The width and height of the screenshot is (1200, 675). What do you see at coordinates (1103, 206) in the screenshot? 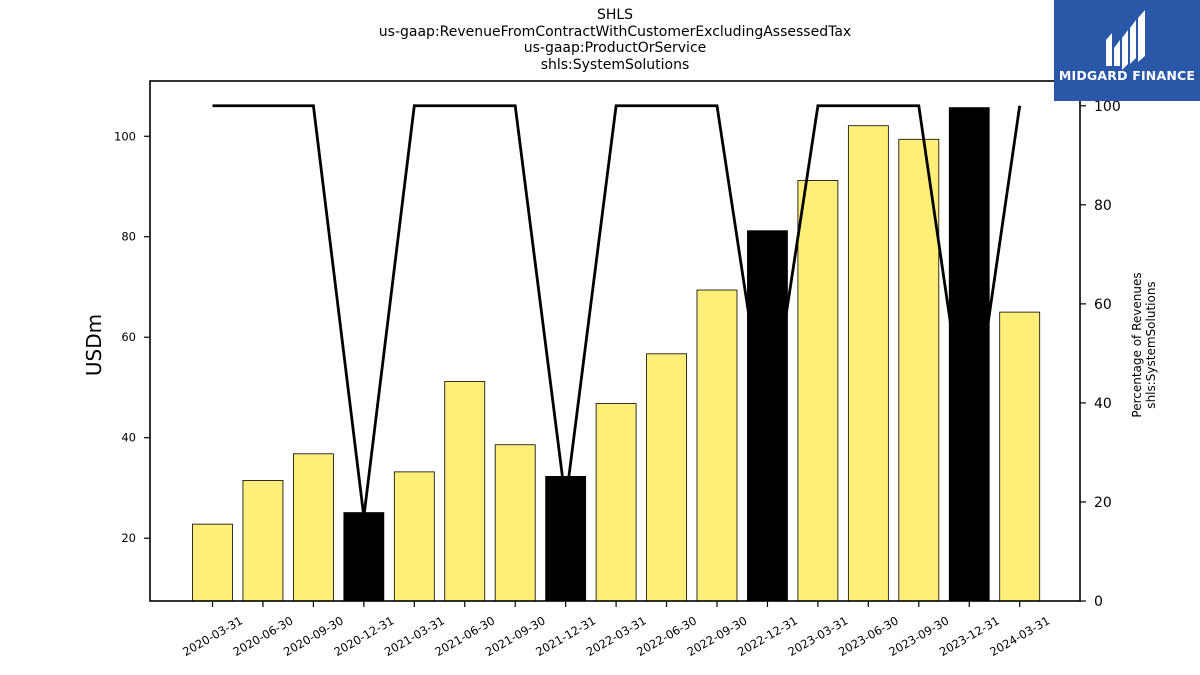
I see `y2-tick-label: 80` at bounding box center [1103, 206].